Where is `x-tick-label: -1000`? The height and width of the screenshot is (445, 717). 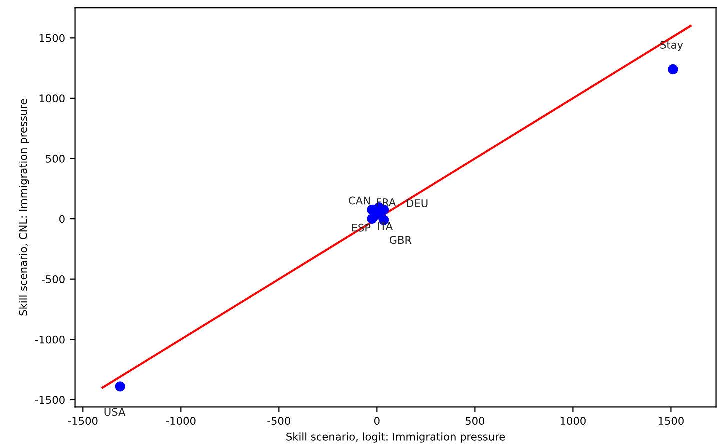
x-tick-label: -1000 is located at coordinates (181, 421).